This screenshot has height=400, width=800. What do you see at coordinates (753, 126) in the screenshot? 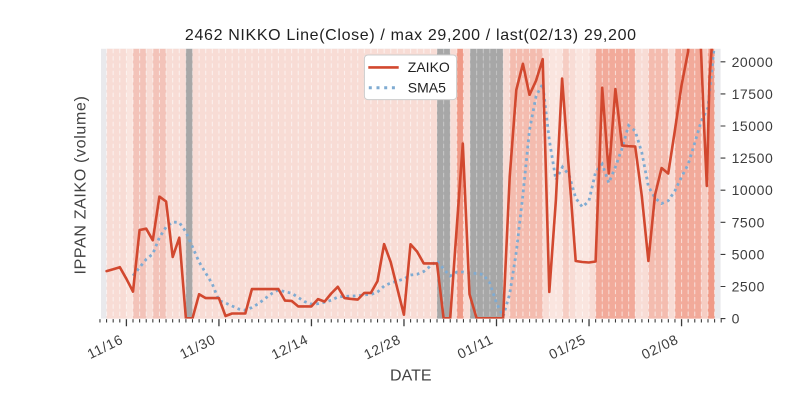
I see `svg-text: 15000` at bounding box center [753, 126].